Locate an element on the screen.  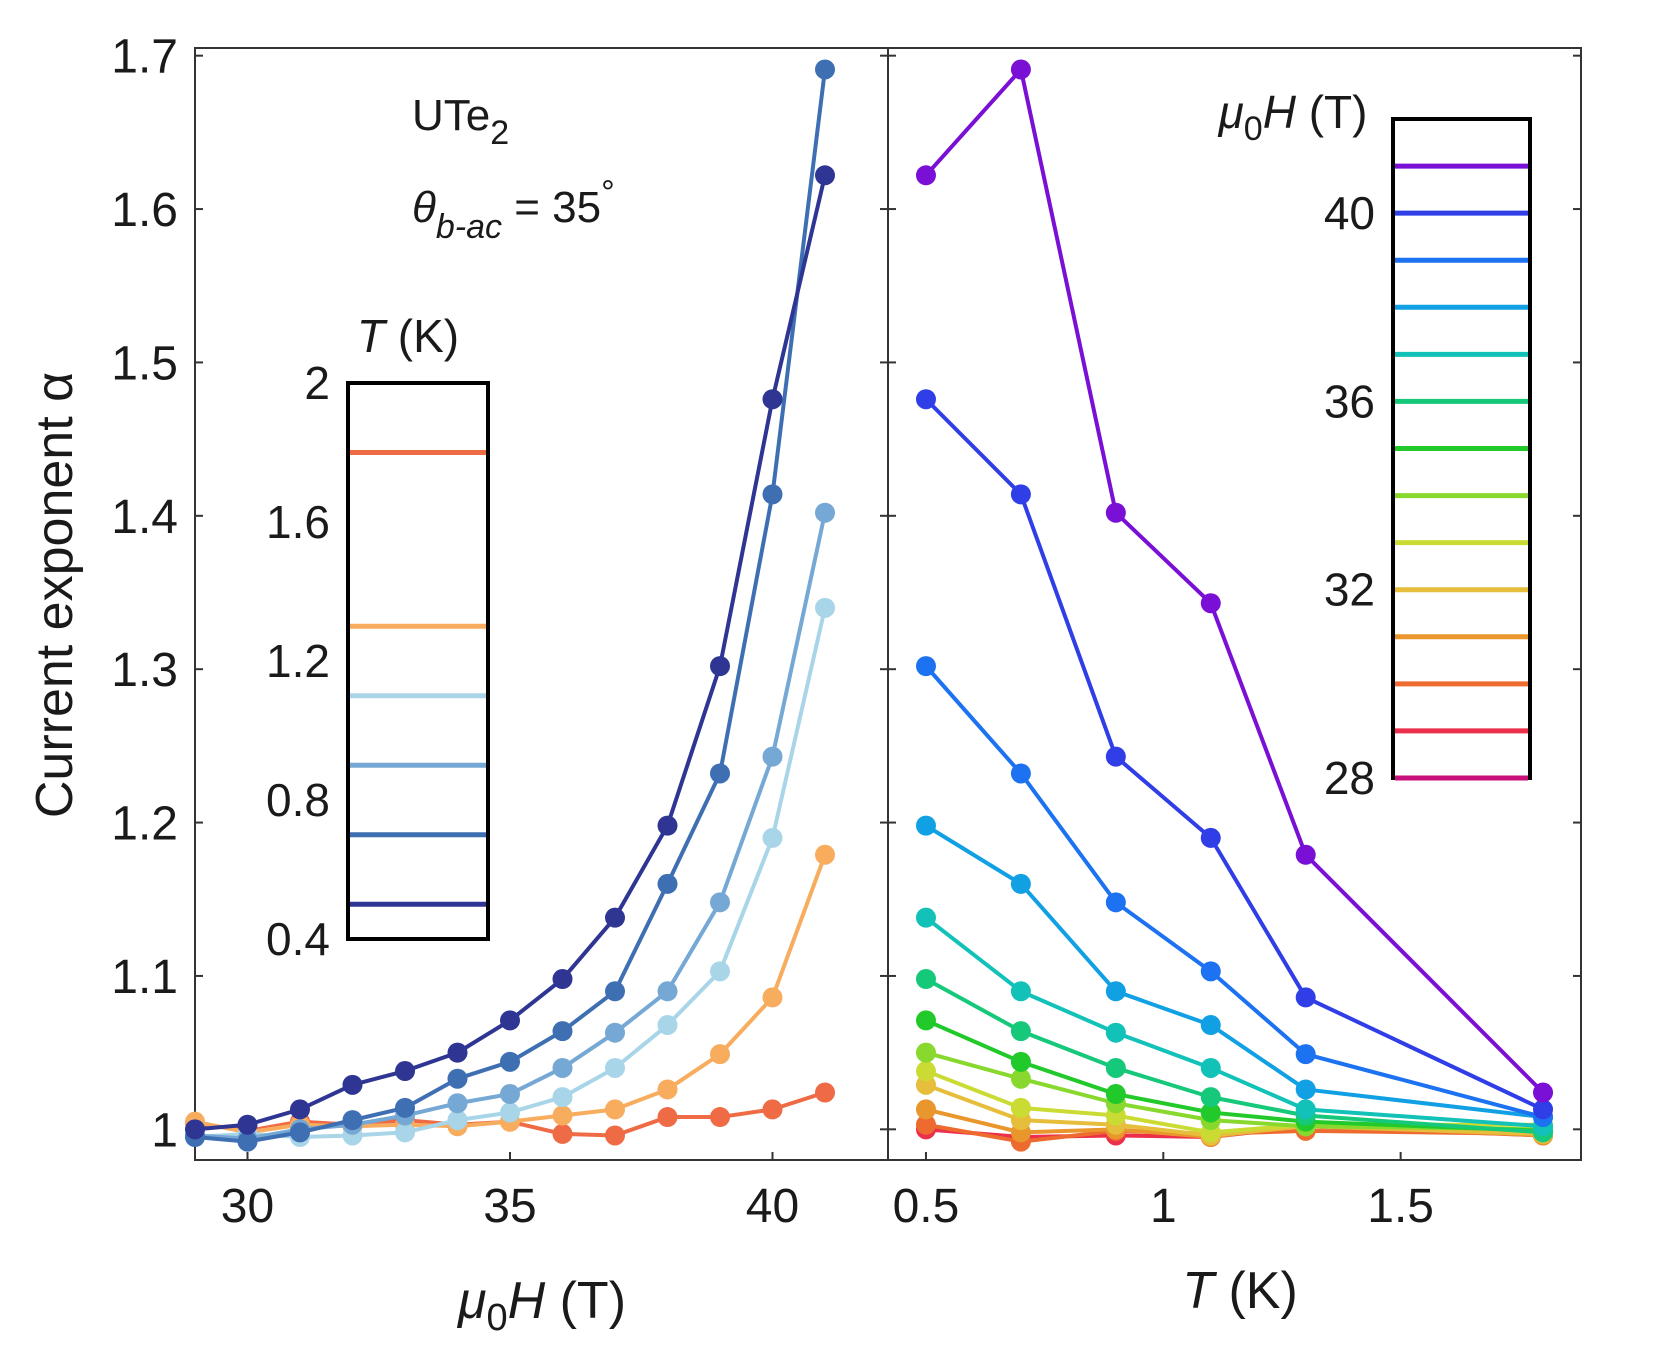
colorbar-tick-label: 2 is located at coordinates (317, 383).